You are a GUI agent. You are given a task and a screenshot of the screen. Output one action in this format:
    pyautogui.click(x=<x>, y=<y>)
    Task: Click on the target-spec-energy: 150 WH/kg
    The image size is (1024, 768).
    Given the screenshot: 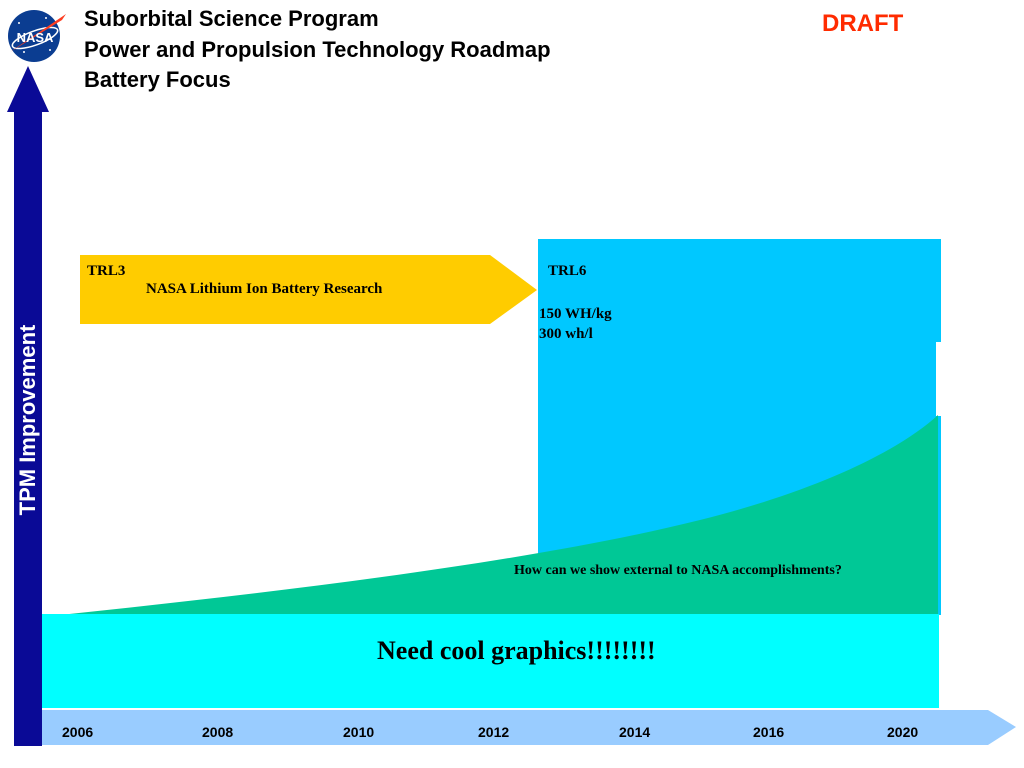 What is the action you would take?
    pyautogui.click(x=575, y=314)
    